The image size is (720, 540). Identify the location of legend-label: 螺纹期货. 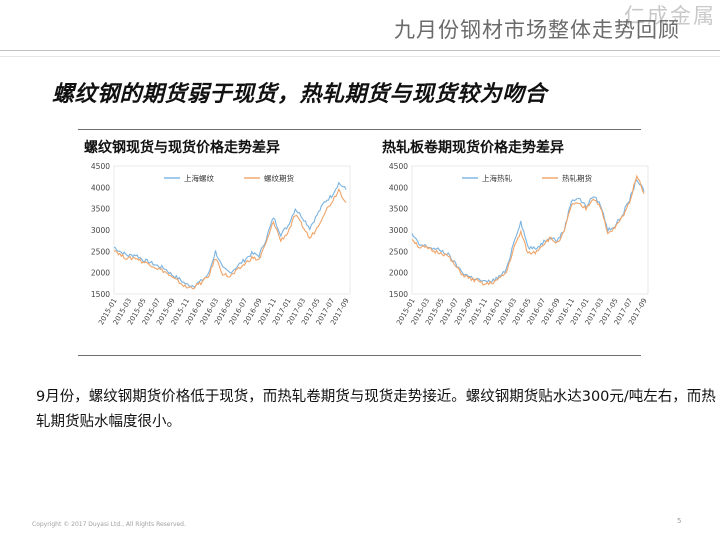
(279, 178).